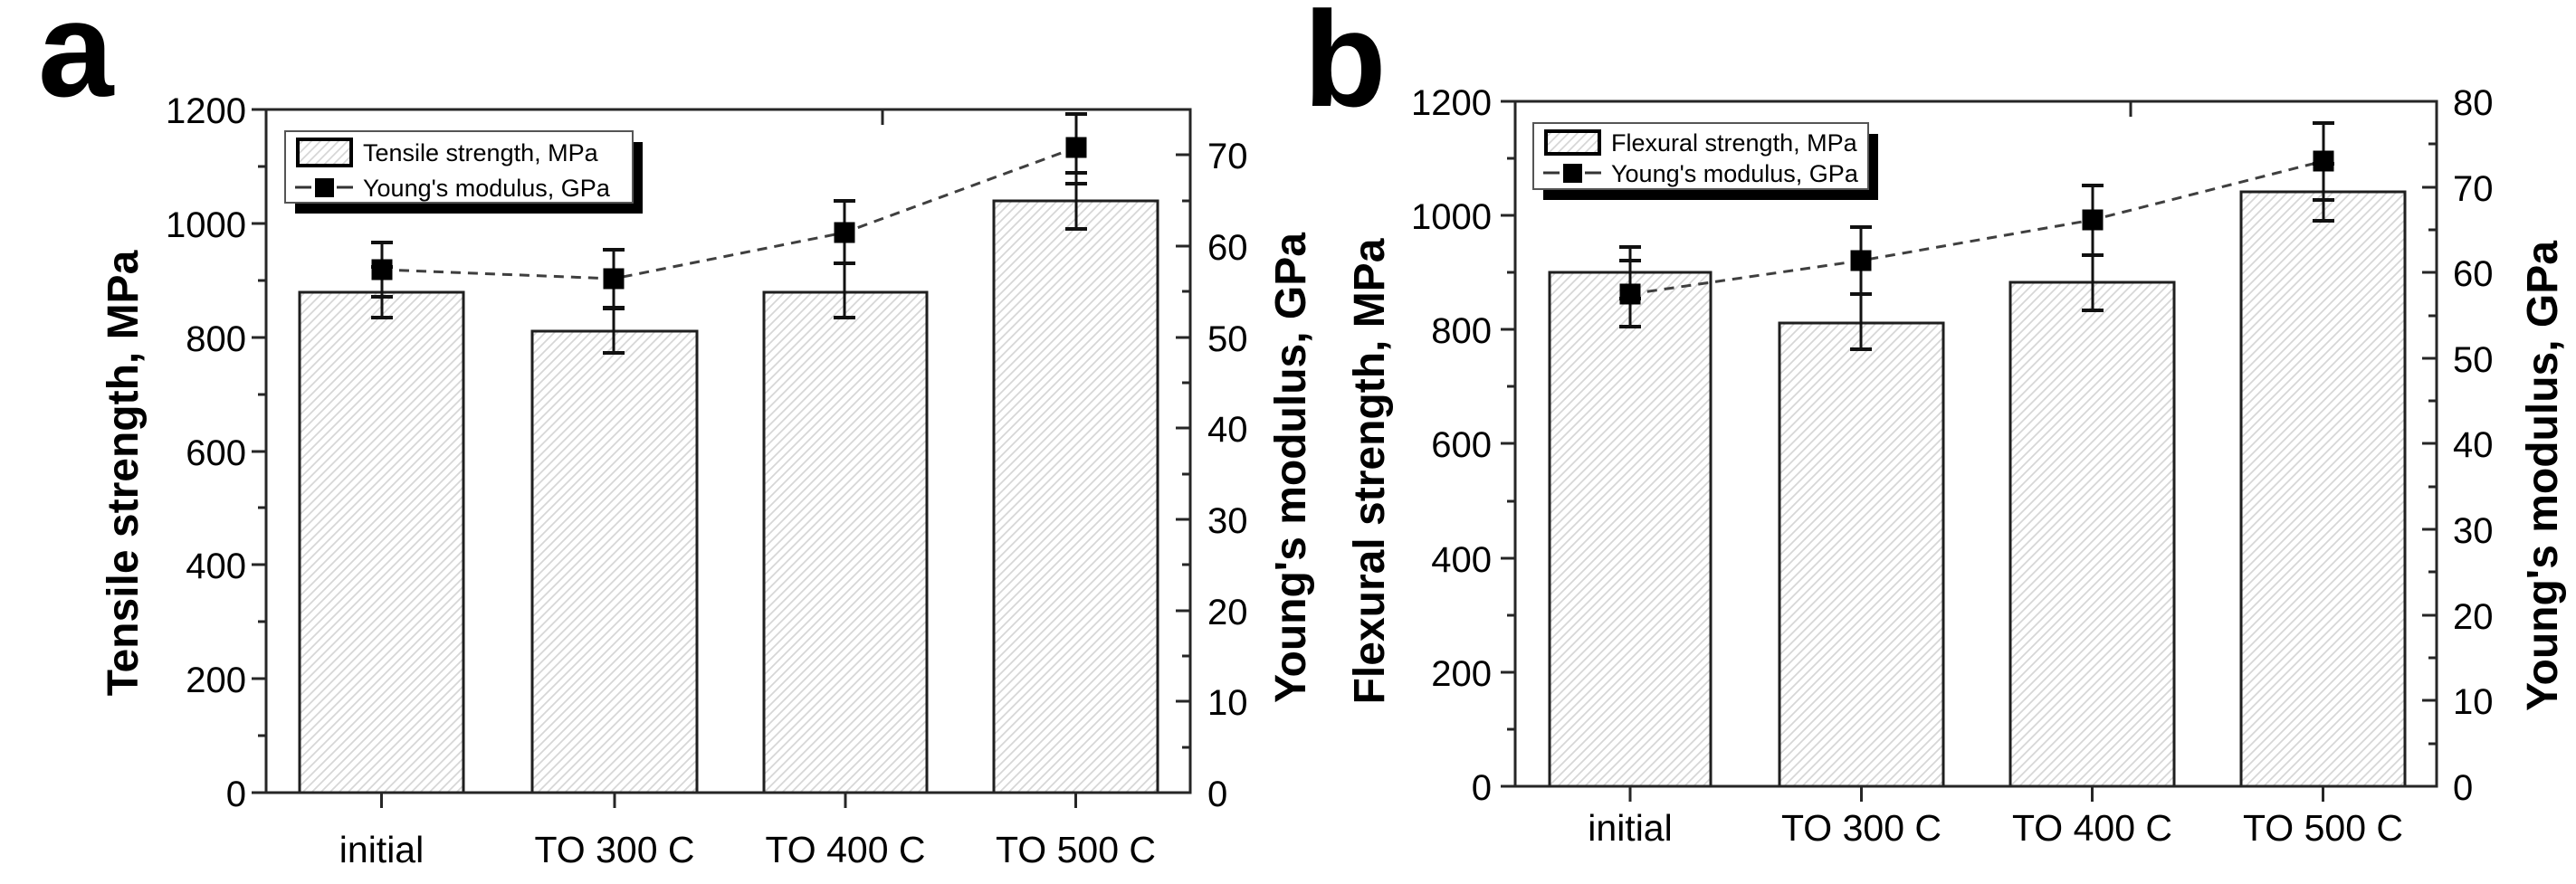 The width and height of the screenshot is (2576, 884). Describe the element at coordinates (1345, 67) in the screenshot. I see `svg-text: b` at that location.